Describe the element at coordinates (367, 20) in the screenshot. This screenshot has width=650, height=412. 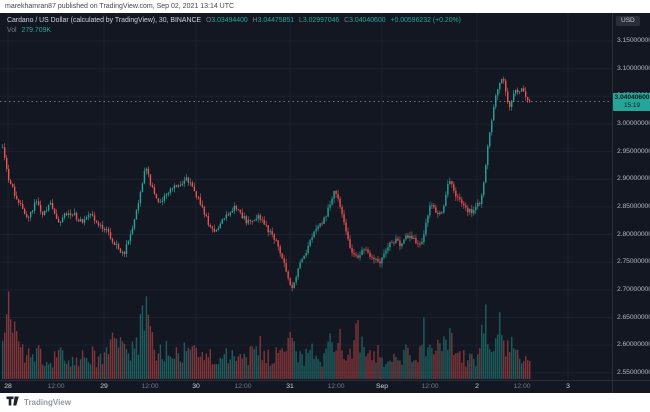
I see `close-value: 3.04040600` at that location.